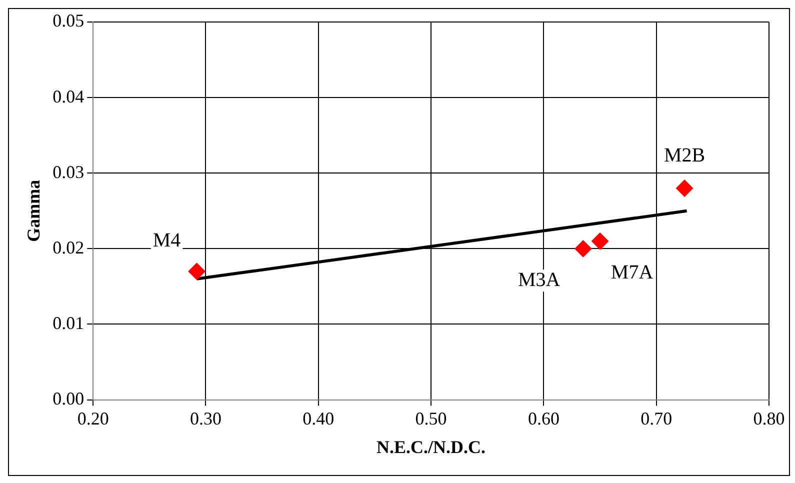  Describe the element at coordinates (68, 20) in the screenshot. I see `y-tick-label: 0.05` at that location.